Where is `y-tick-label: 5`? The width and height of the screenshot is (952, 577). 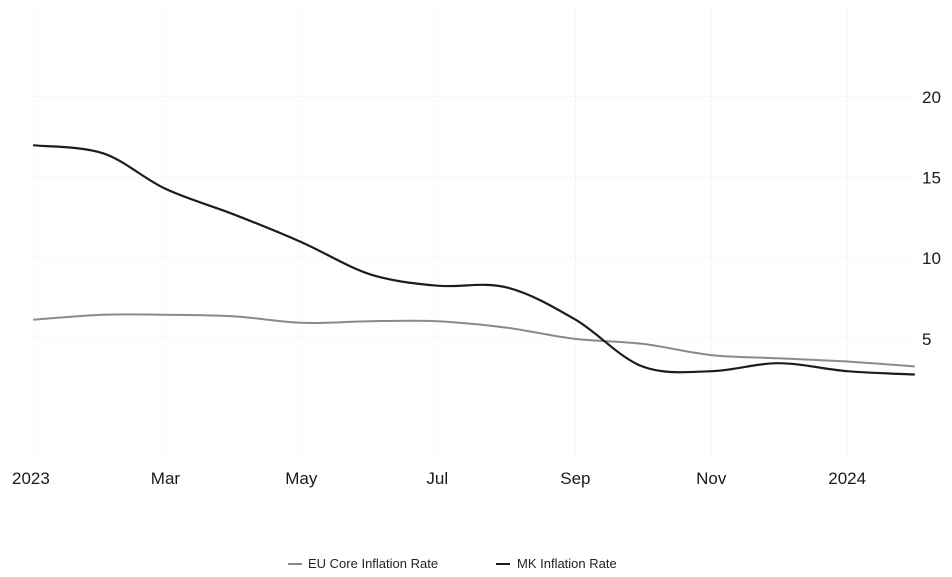 y-tick-label: 5 is located at coordinates (926, 339).